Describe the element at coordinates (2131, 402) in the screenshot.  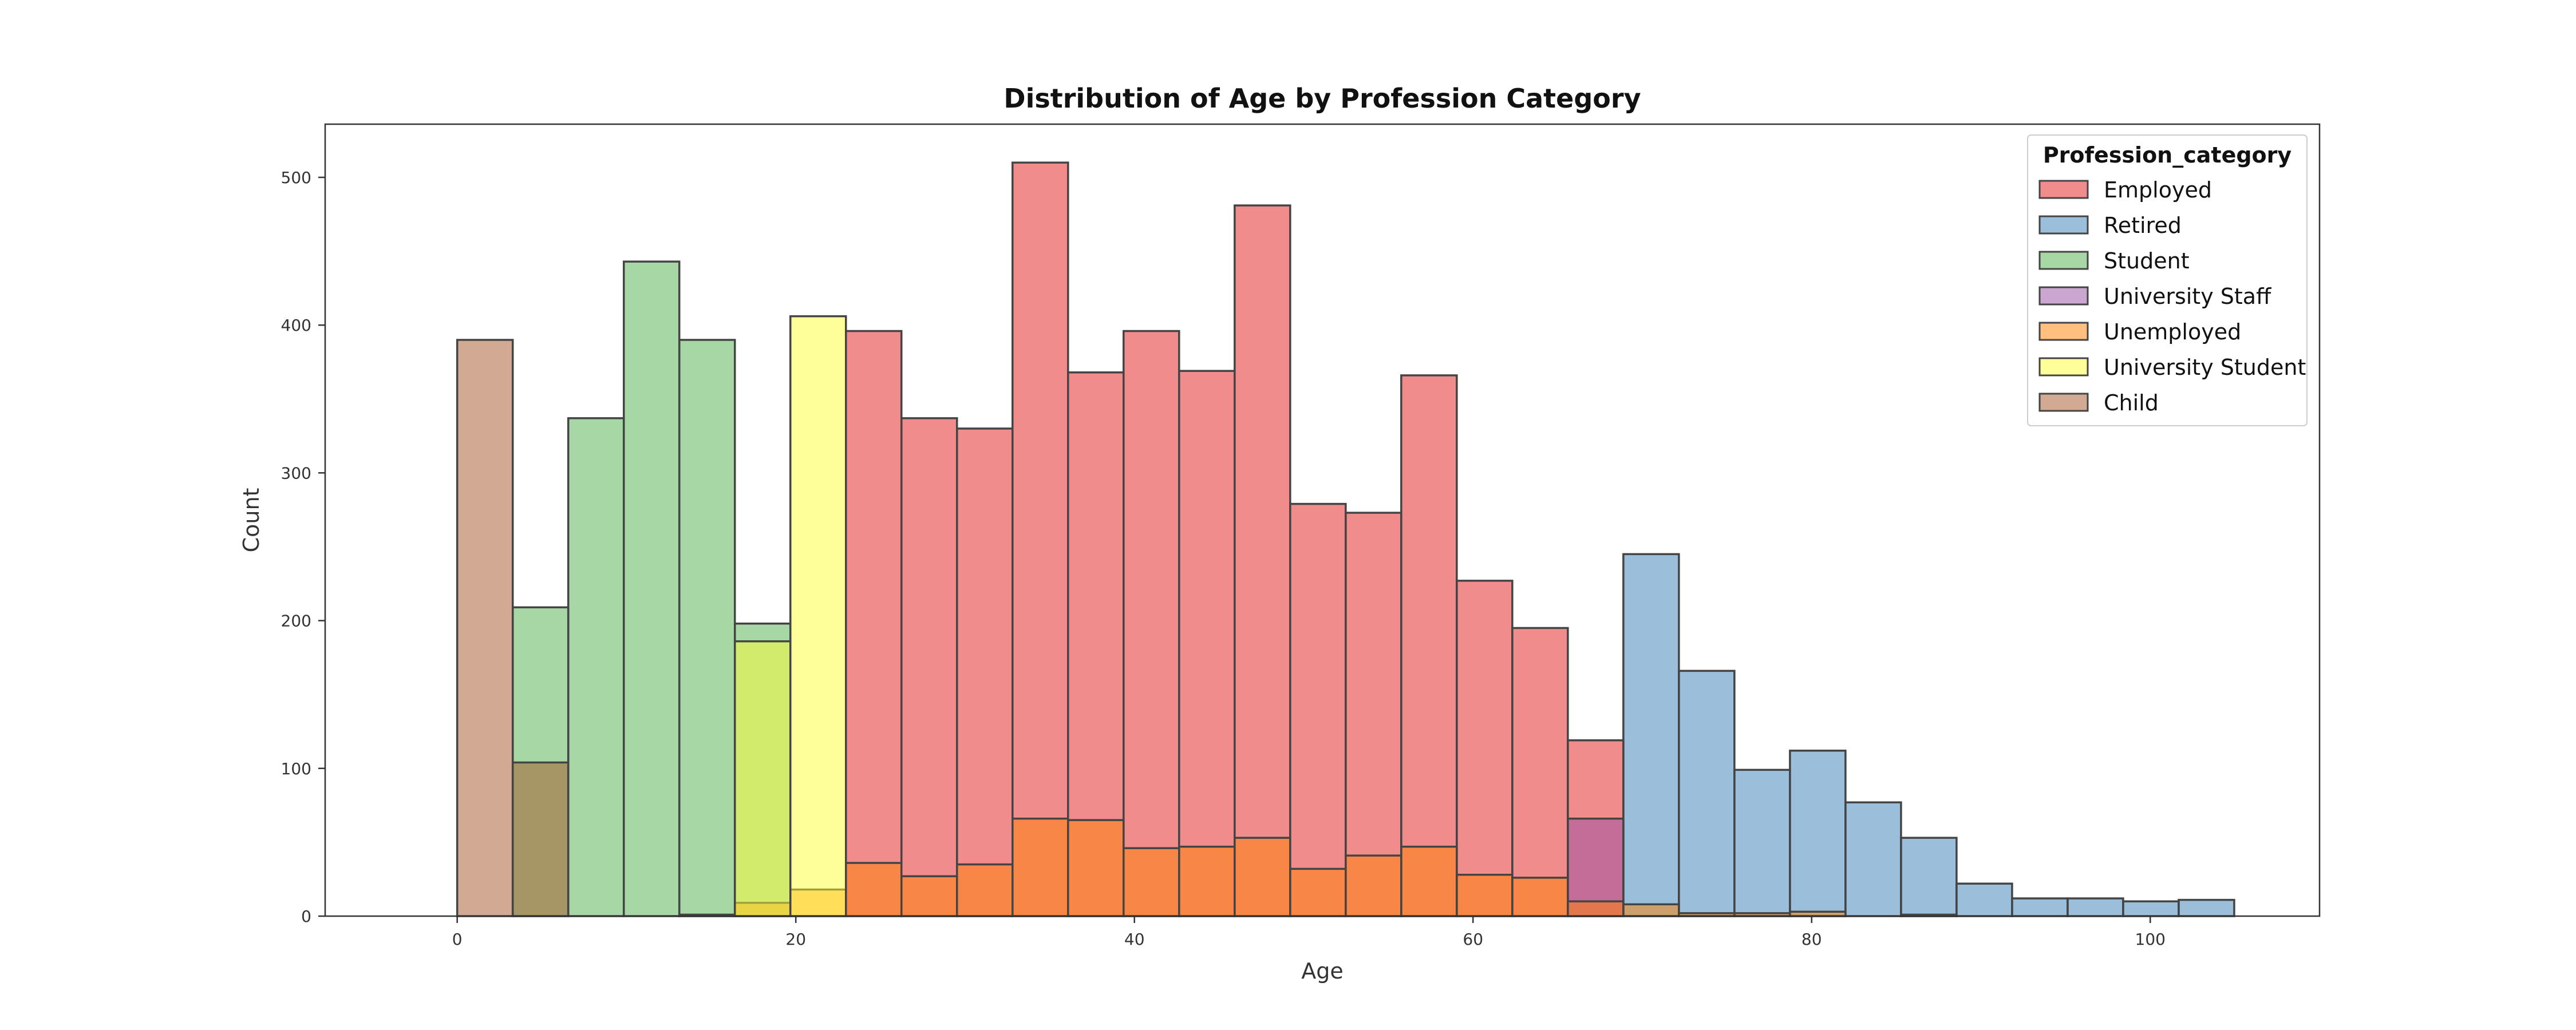
I see `legend-label-child: Child` at that location.